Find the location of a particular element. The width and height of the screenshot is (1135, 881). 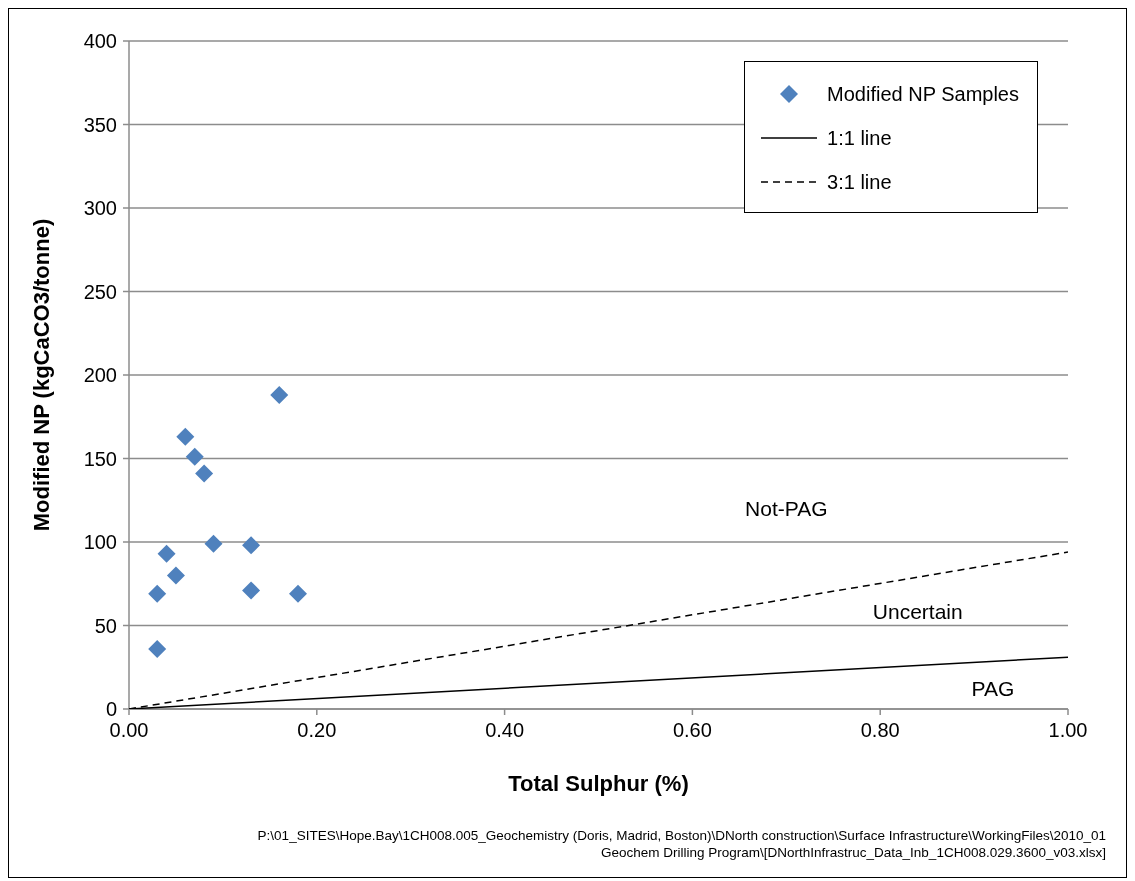

x-tick-label: 0.40 is located at coordinates (505, 730).